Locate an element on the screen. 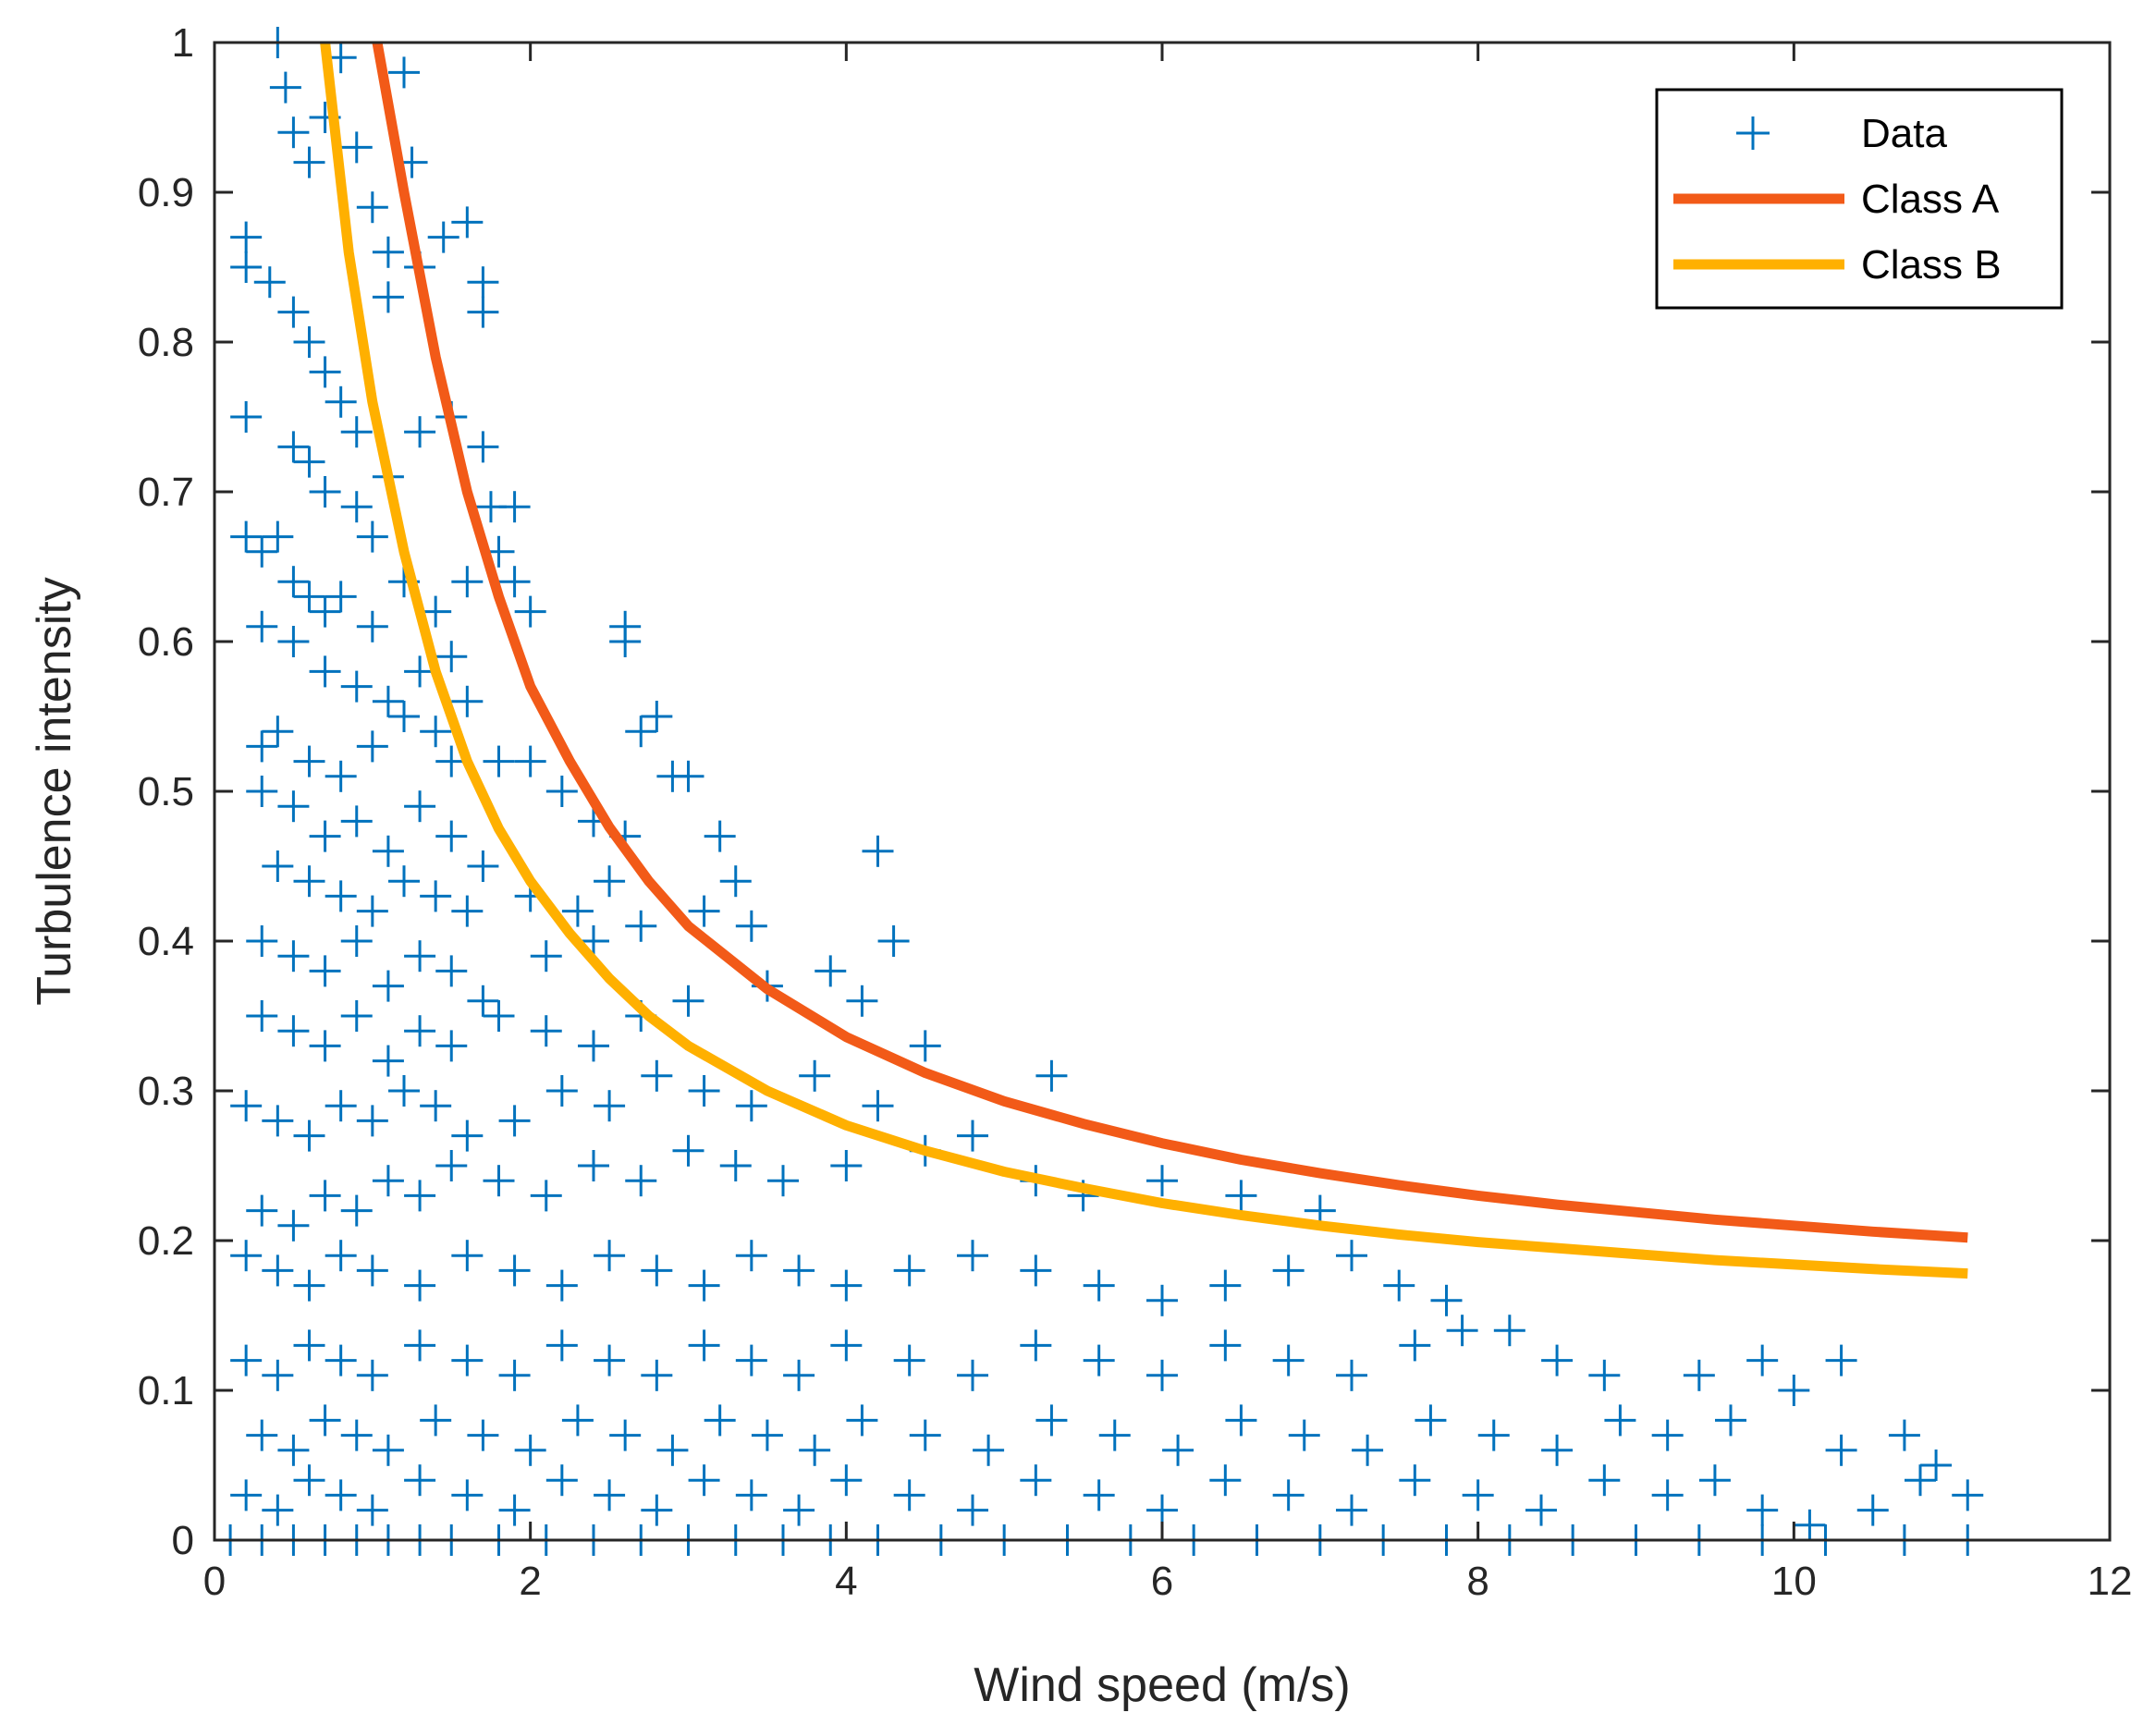 Image resolution: width=2156 pixels, height=1725 pixels. y-axis-label: Turbulence intensity is located at coordinates (55, 791).